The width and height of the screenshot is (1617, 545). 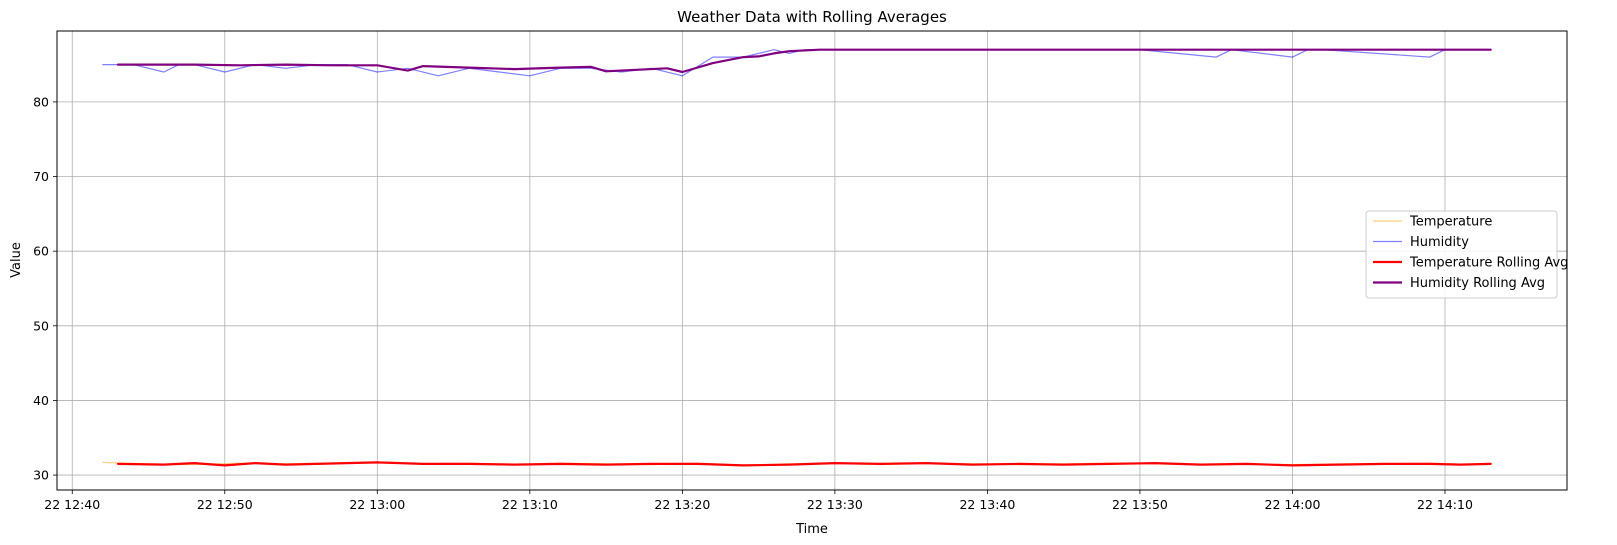 I want to click on legend-label: Temperature, so click(x=1450, y=222).